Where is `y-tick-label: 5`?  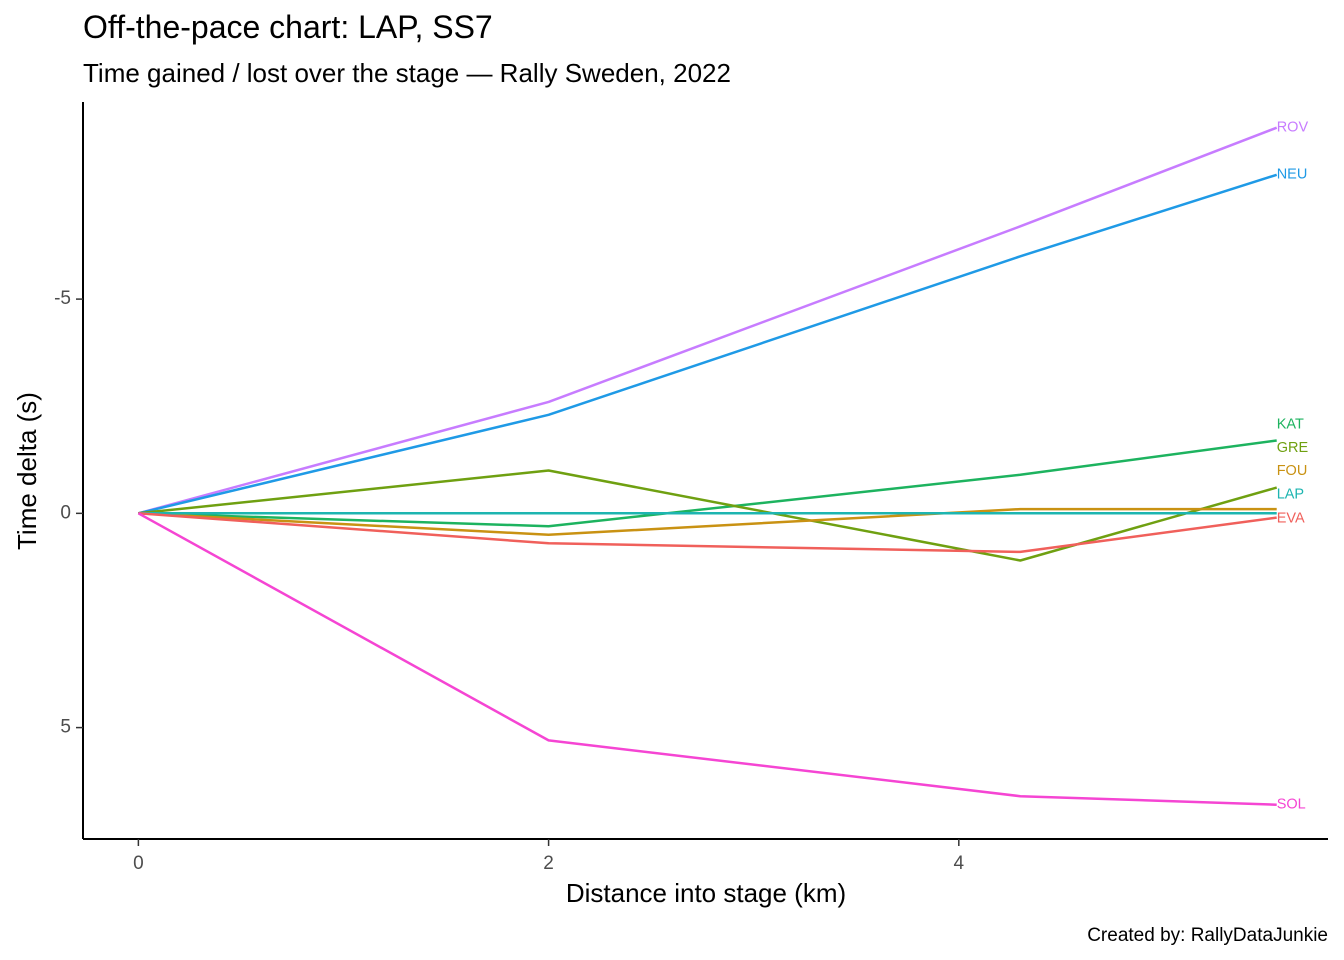
y-tick-label: 5 is located at coordinates (65, 727).